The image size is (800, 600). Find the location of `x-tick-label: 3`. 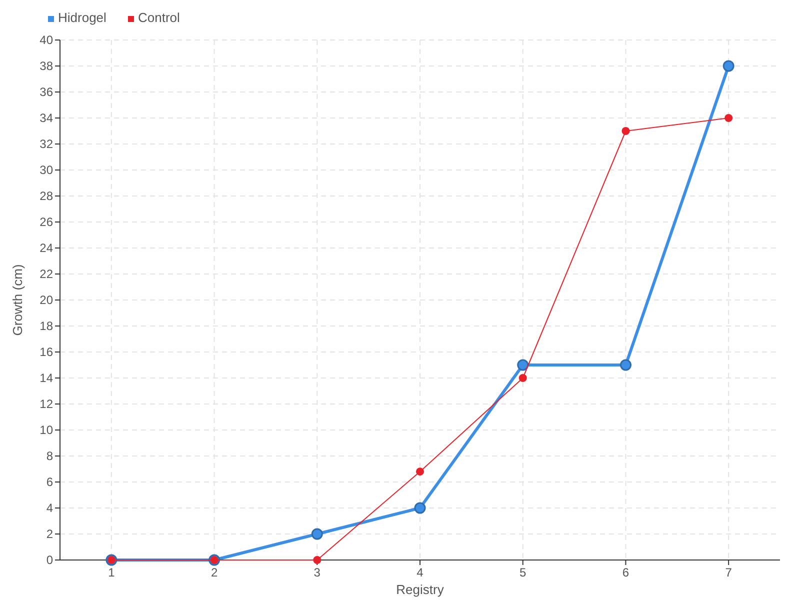

x-tick-label: 3 is located at coordinates (317, 573).